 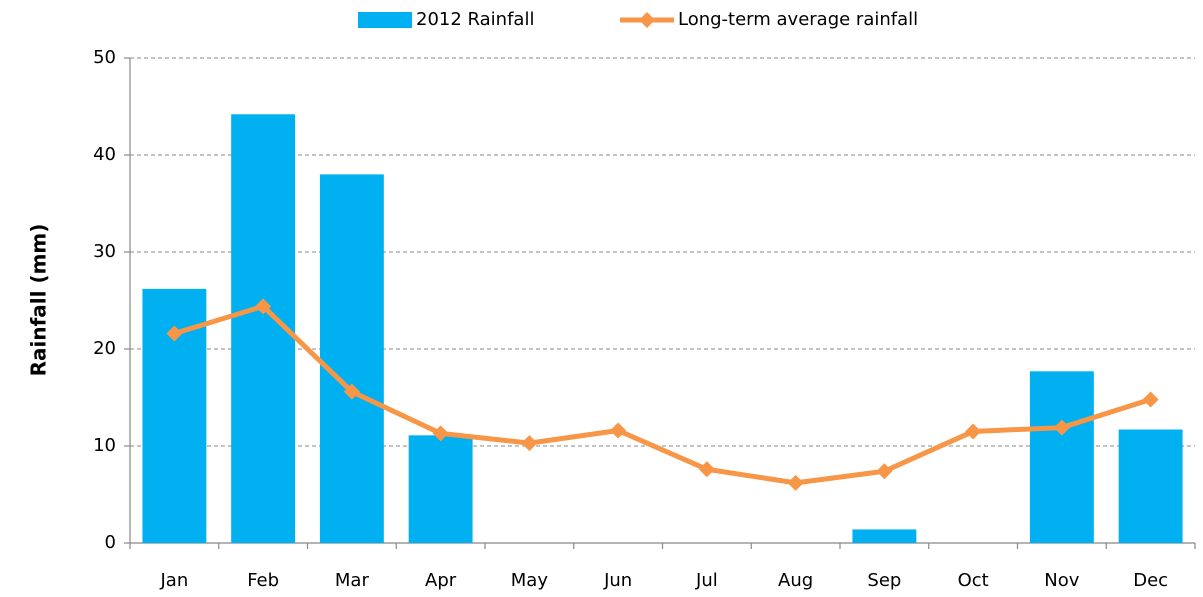 What do you see at coordinates (352, 580) in the screenshot?
I see `x-tick-label: Mar` at bounding box center [352, 580].